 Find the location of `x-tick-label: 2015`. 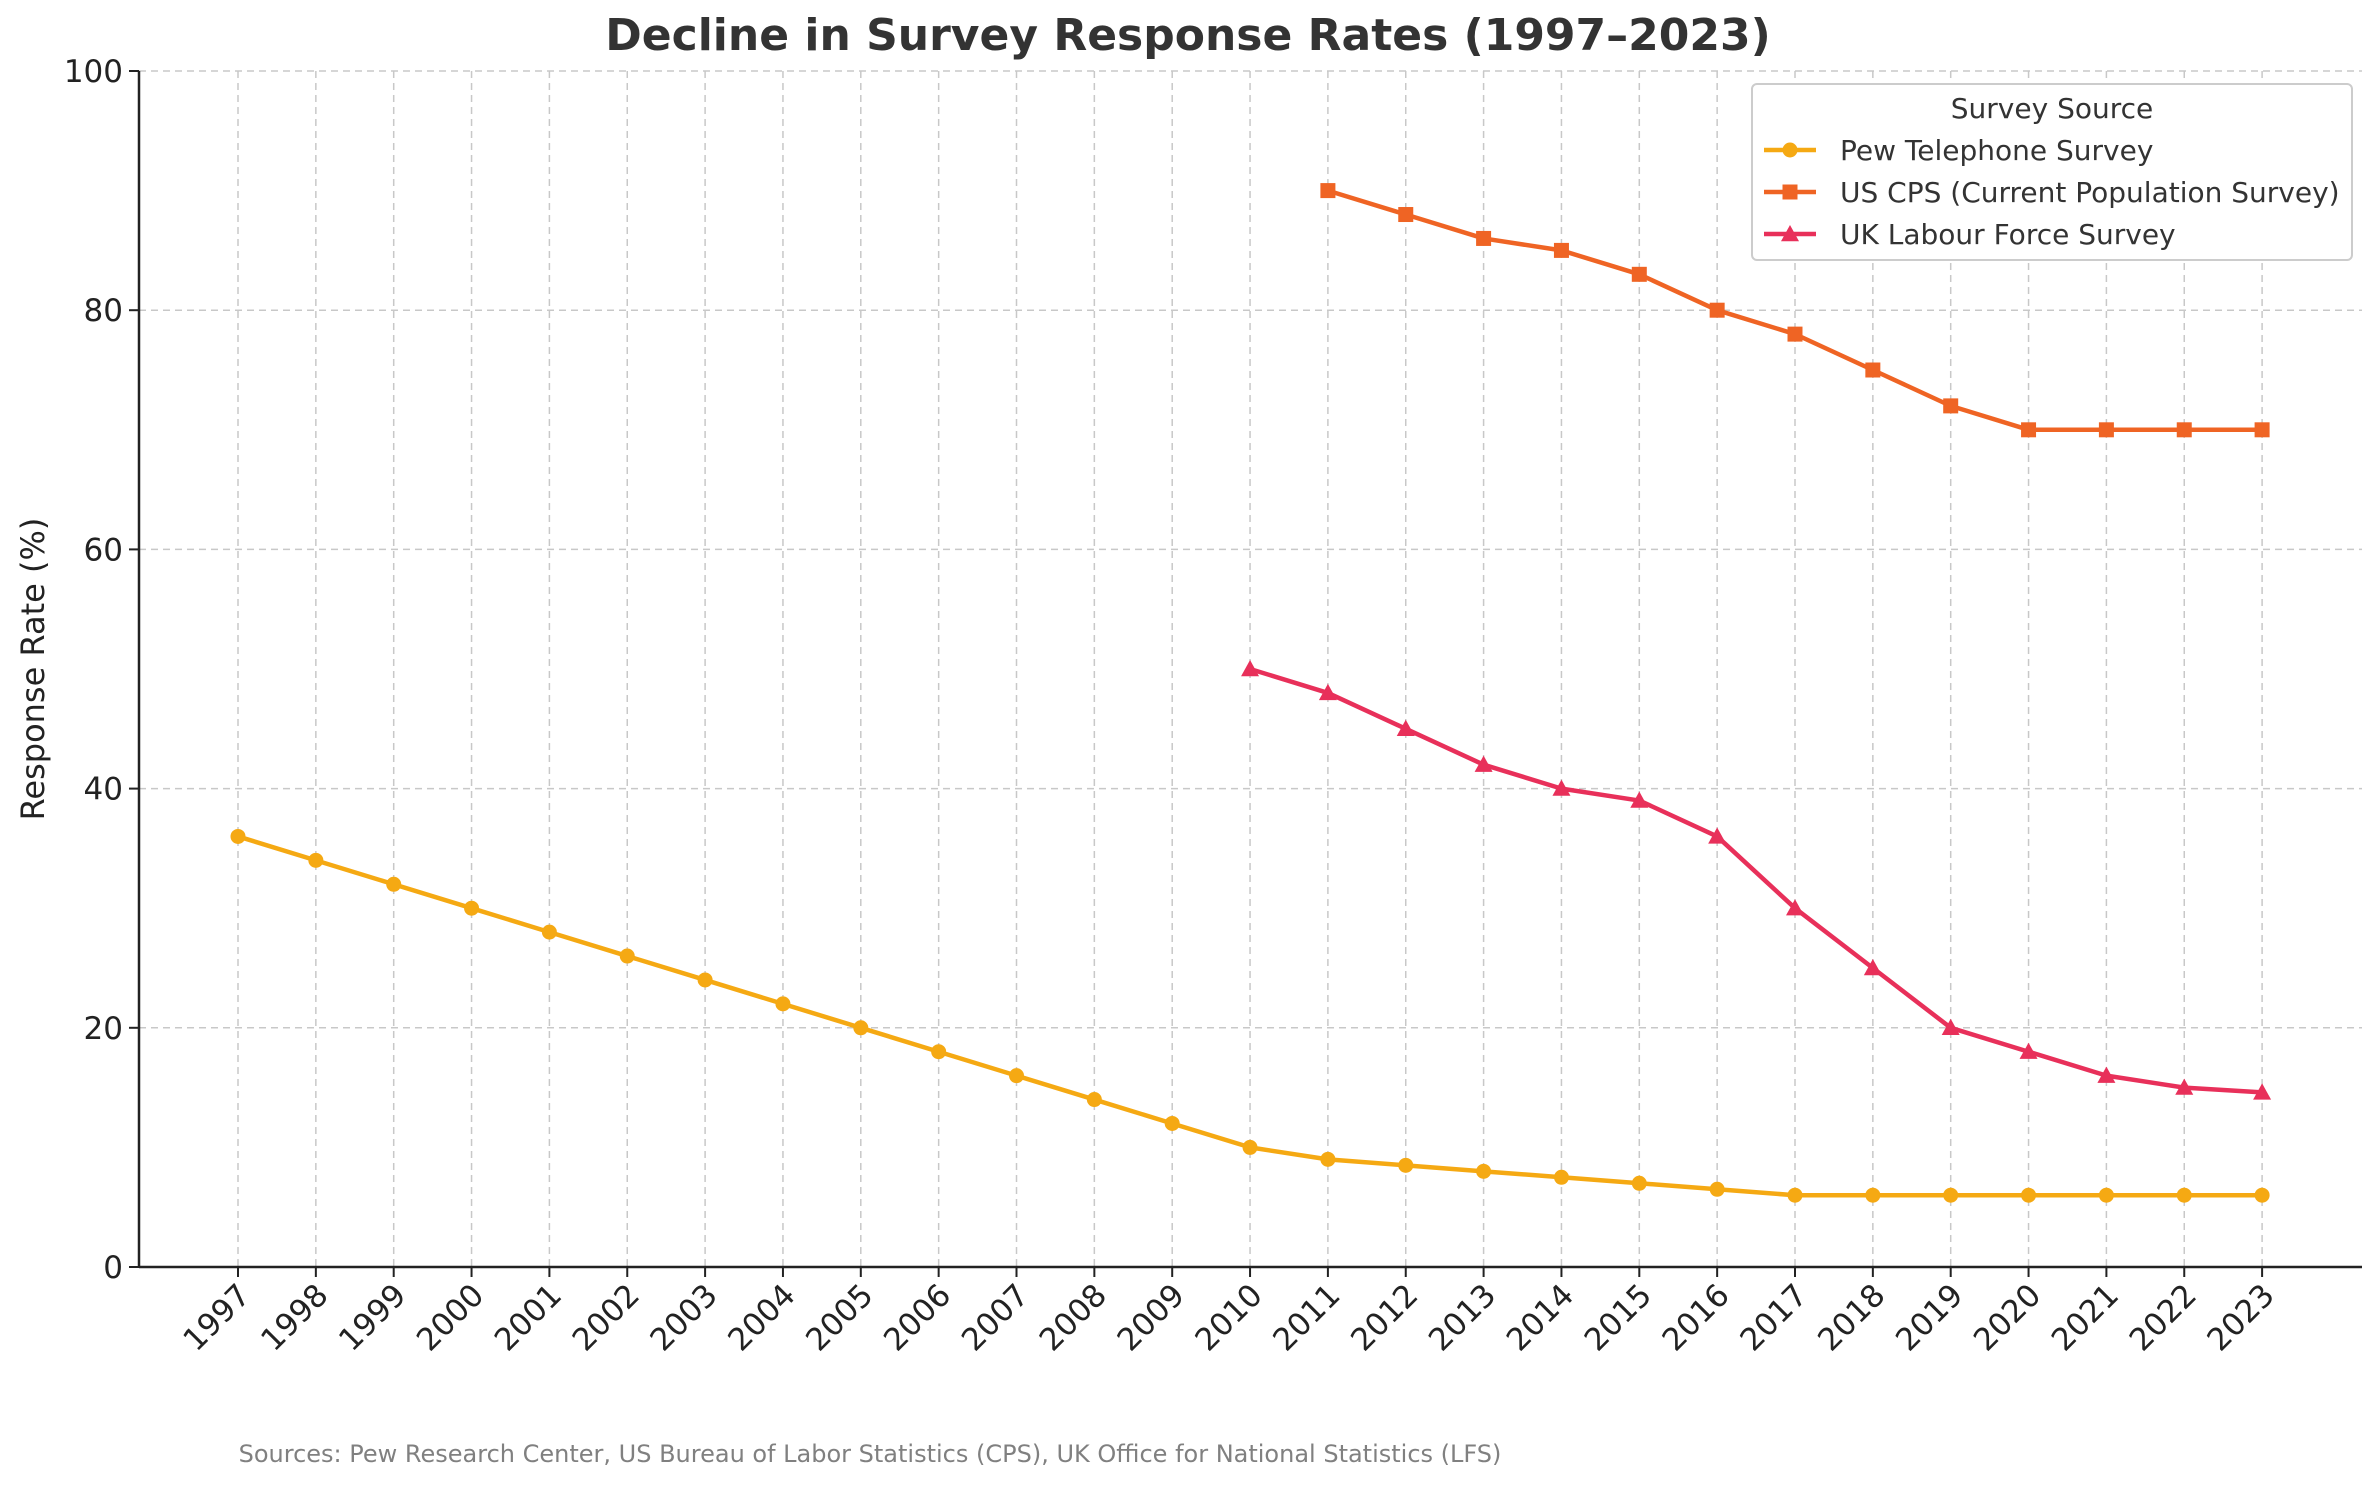

x-tick-label: 2015 is located at coordinates (1618, 1317).